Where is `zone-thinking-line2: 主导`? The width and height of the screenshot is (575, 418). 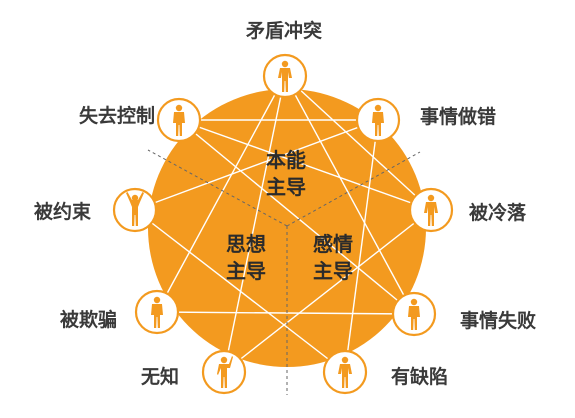
zone-thinking-line2: 主导 is located at coordinates (246, 271).